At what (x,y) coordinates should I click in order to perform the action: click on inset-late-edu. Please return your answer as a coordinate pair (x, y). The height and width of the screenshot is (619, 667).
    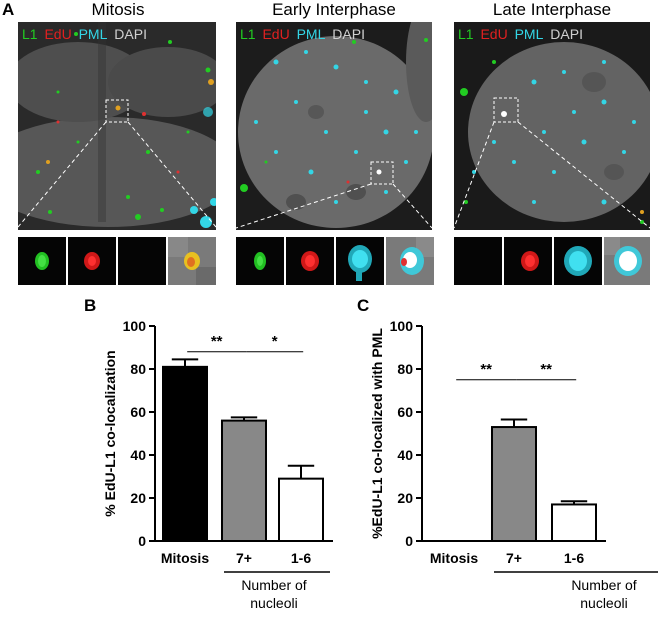
    Looking at the image, I should click on (528, 261).